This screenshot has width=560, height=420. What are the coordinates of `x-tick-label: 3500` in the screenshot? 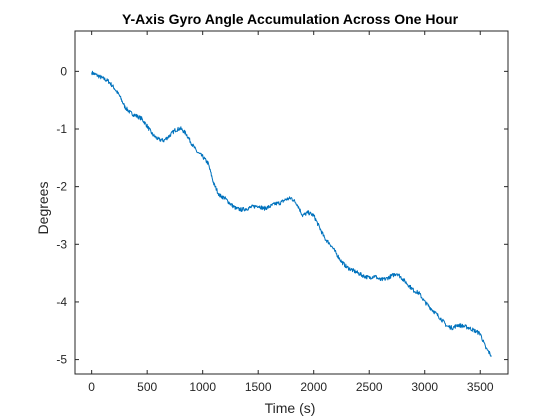 It's located at (480, 387).